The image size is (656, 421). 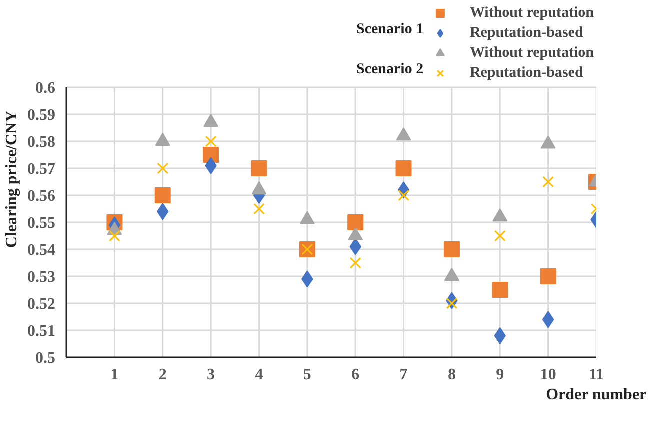 I want to click on x-tick-label: 6, so click(x=356, y=375).